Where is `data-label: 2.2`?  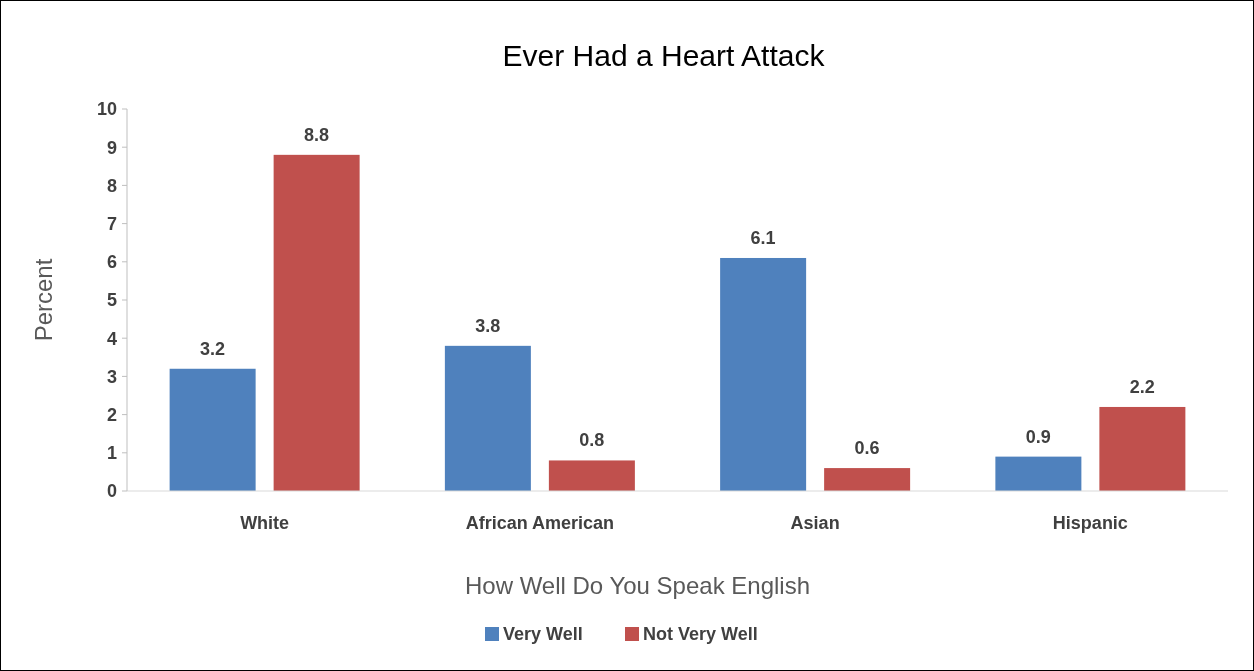 data-label: 2.2 is located at coordinates (1142, 386).